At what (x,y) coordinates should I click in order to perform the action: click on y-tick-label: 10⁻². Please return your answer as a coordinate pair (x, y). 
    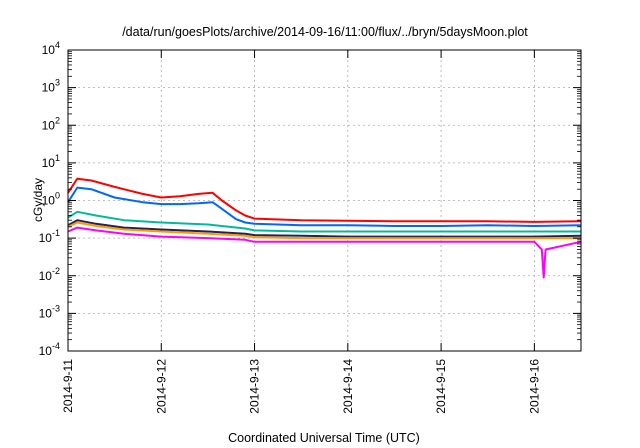
    Looking at the image, I should click on (49, 274).